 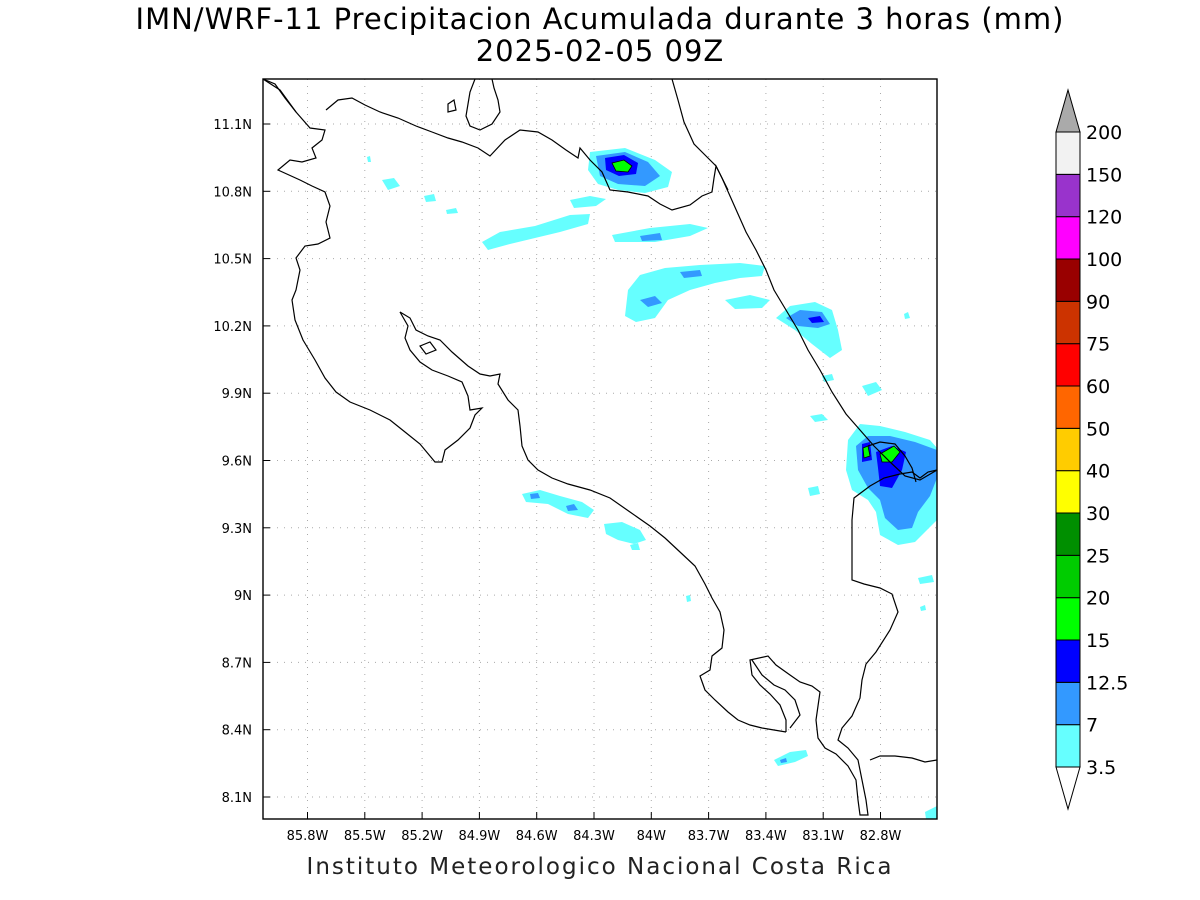 I want to click on y-tick-label: 9.3N, so click(x=237, y=529).